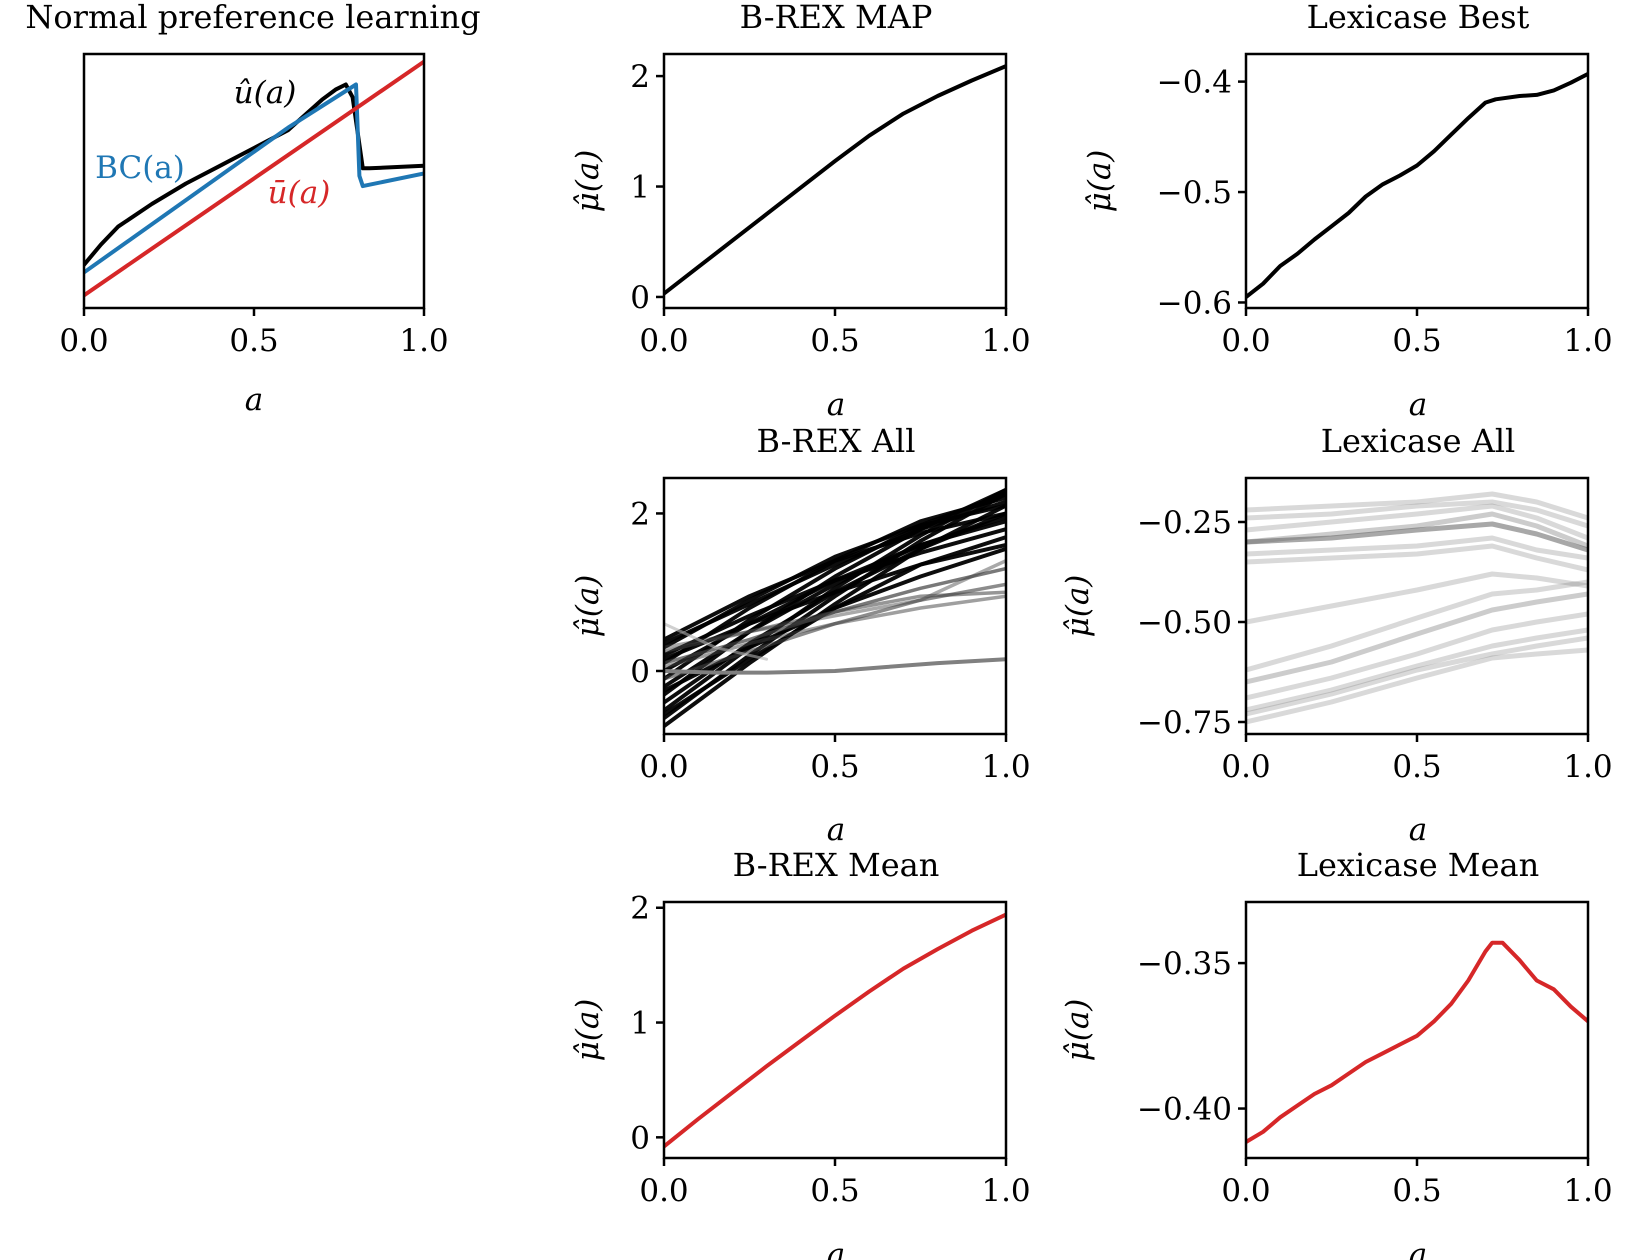  What do you see at coordinates (1184, 623) in the screenshot?
I see `y-tick-label: −0.50` at bounding box center [1184, 623].